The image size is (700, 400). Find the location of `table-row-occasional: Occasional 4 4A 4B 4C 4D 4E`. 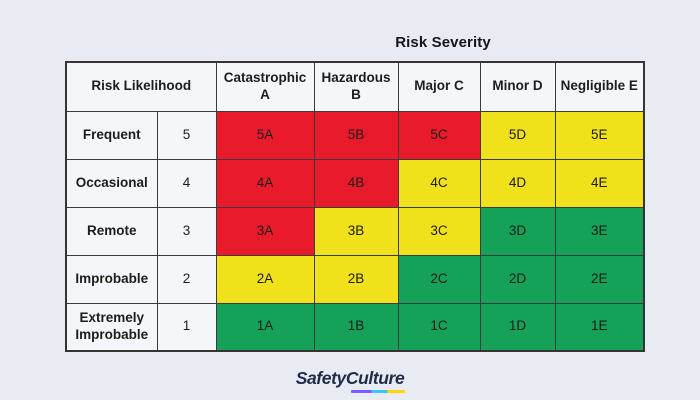

table-row-occasional: Occasional 4 4A 4B 4C 4D 4E is located at coordinates (355, 183).